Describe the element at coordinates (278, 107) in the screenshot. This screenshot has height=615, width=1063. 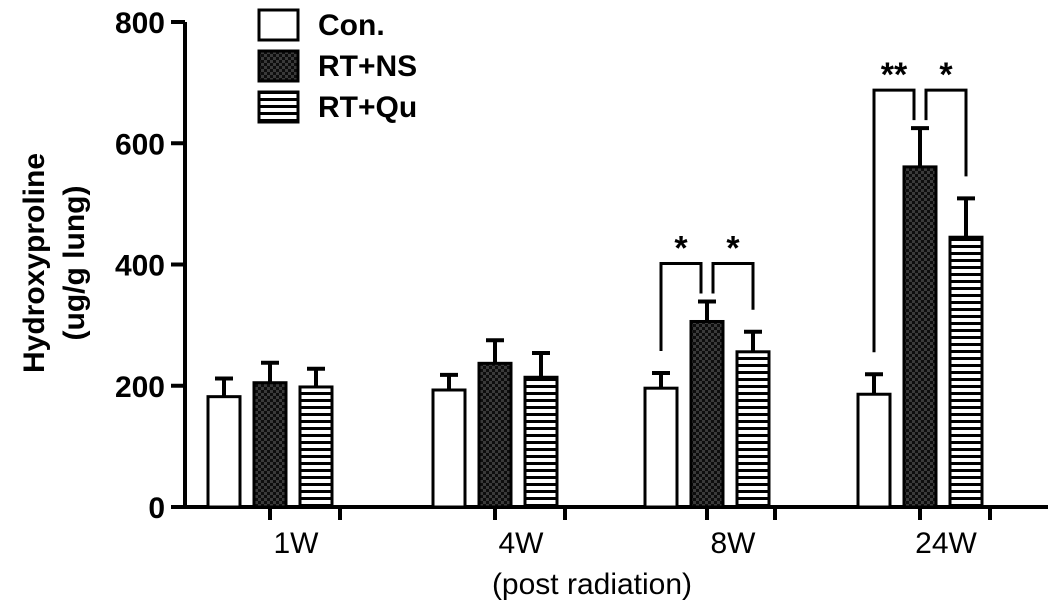
I see `legend-swatch-rt-qu` at that location.